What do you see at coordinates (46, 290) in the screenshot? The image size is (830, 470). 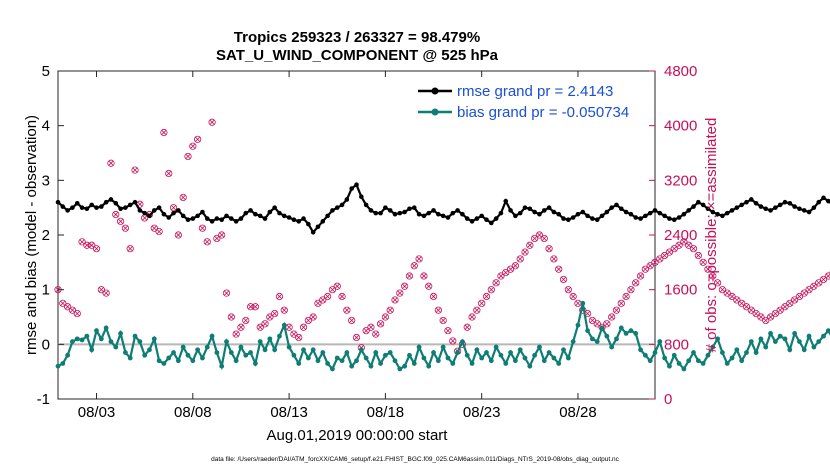 I see `y-tick-label: 1` at bounding box center [46, 290].